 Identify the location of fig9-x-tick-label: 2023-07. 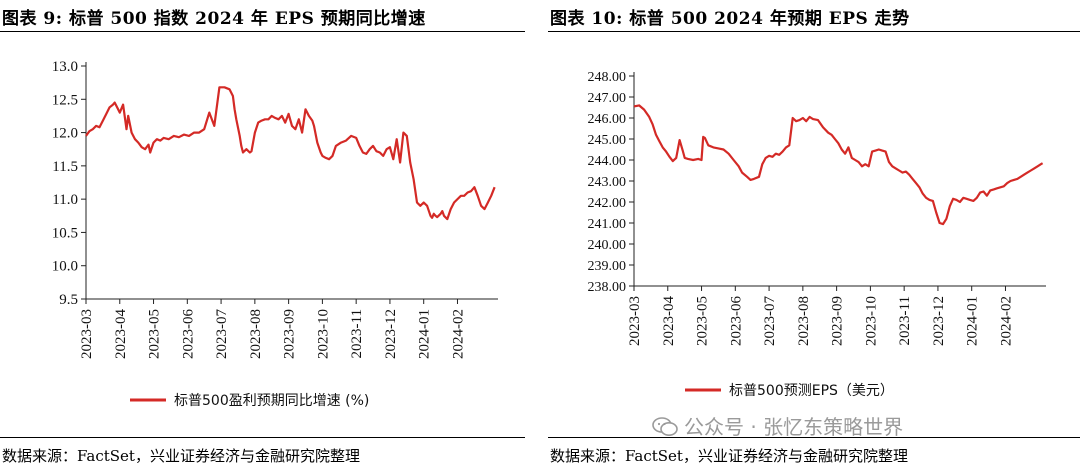
(222, 334).